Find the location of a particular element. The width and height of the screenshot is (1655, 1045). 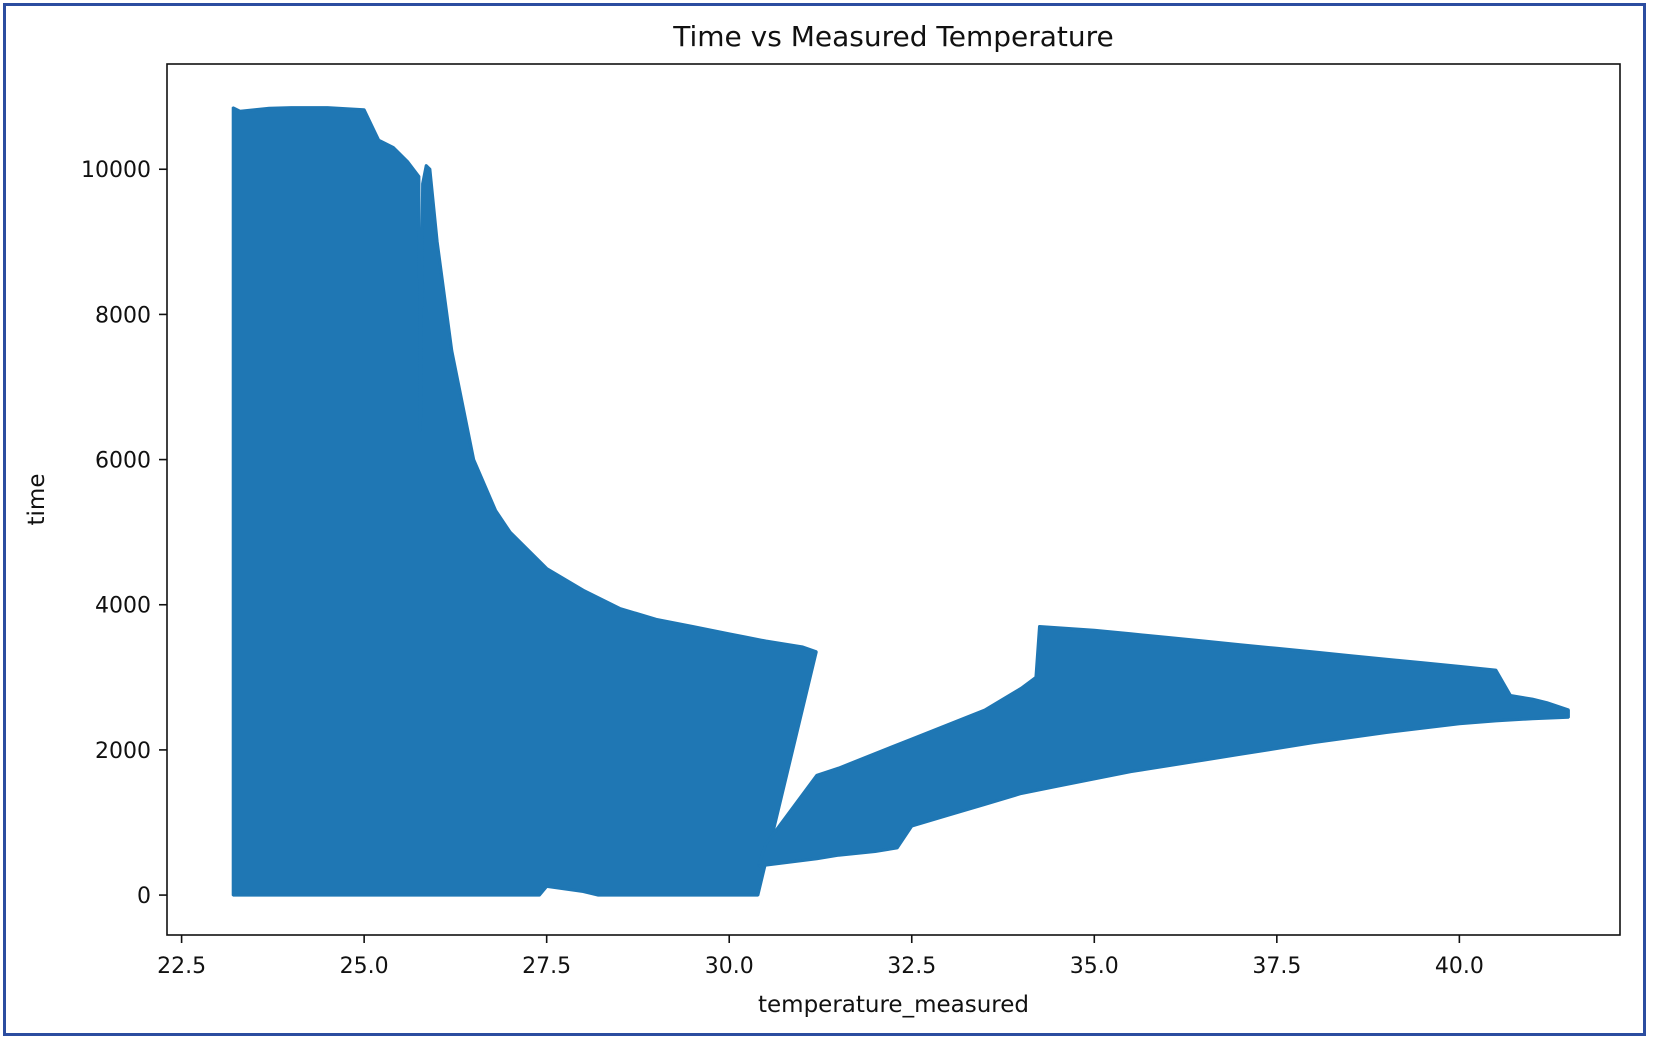

x-axis-label: temperature_measured is located at coordinates (893, 1005).